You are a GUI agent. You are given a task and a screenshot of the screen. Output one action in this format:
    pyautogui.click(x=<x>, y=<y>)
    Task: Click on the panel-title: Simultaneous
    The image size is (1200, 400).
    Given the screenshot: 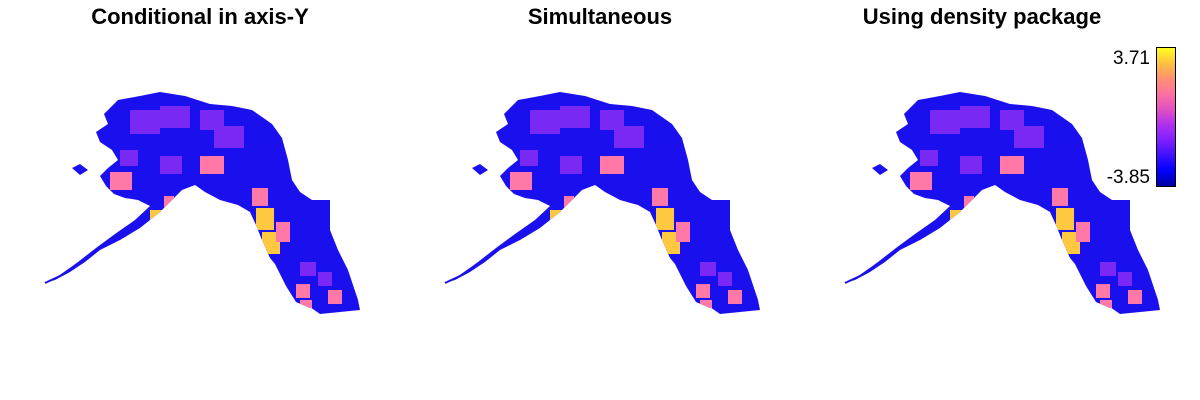 What is the action you would take?
    pyautogui.click(x=600, y=16)
    